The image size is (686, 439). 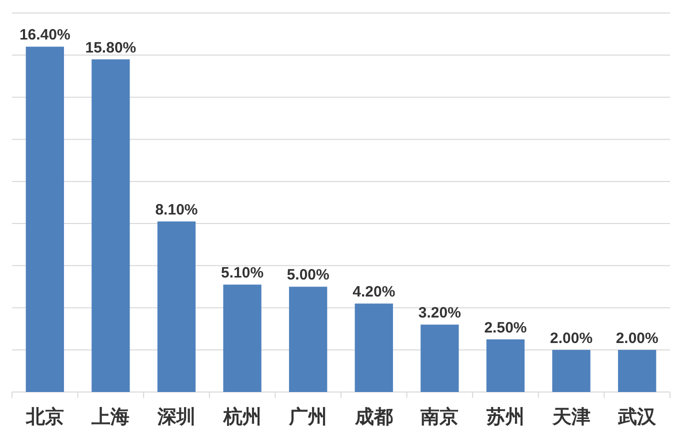 What do you see at coordinates (176, 209) in the screenshot?
I see `data-label: 8.10%` at bounding box center [176, 209].